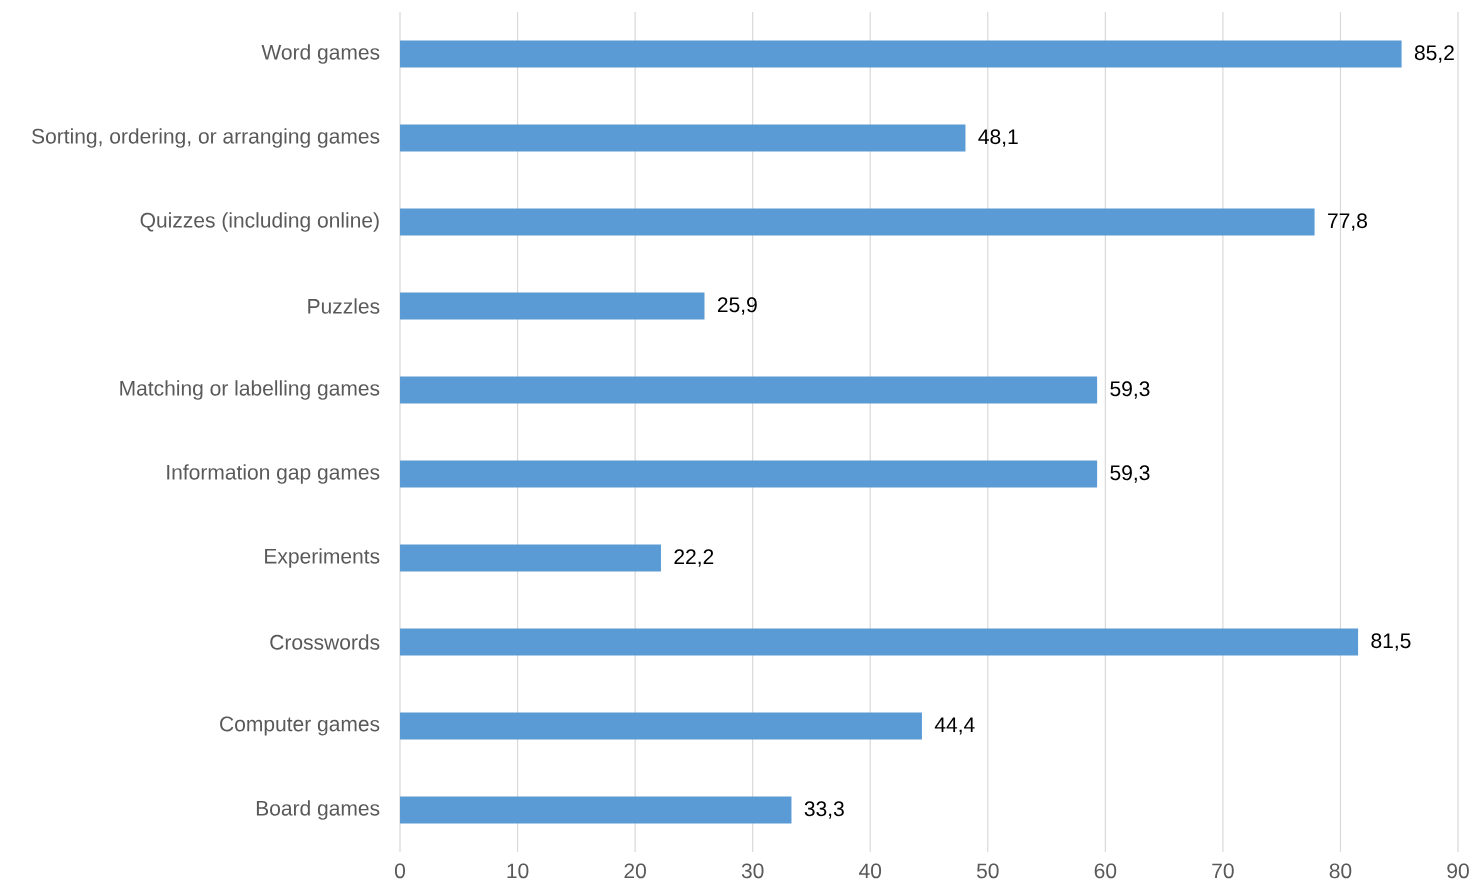  Describe the element at coordinates (870, 871) in the screenshot. I see `x-tick-label: 40` at that location.